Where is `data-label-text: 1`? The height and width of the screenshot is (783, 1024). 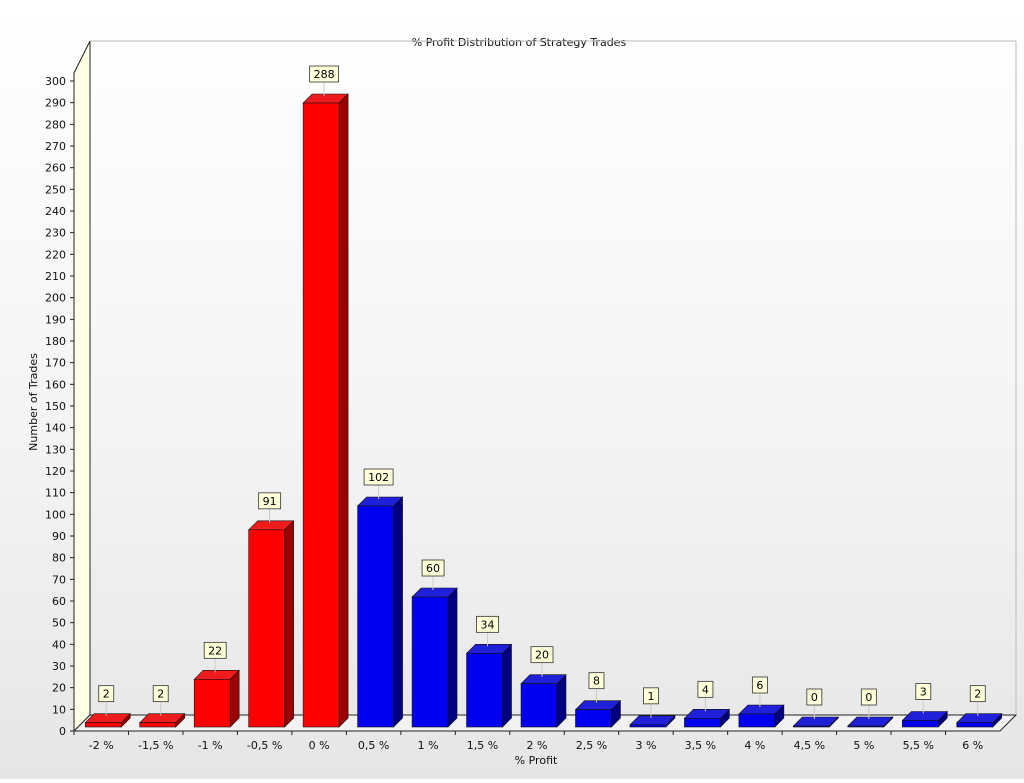 data-label-text: 1 is located at coordinates (650, 696).